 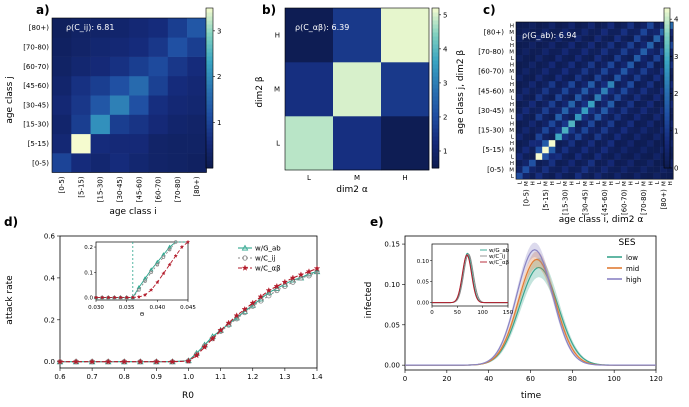 What do you see at coordinates (309, 143) in the screenshot?
I see `heatmap-b-cell` at bounding box center [309, 143].